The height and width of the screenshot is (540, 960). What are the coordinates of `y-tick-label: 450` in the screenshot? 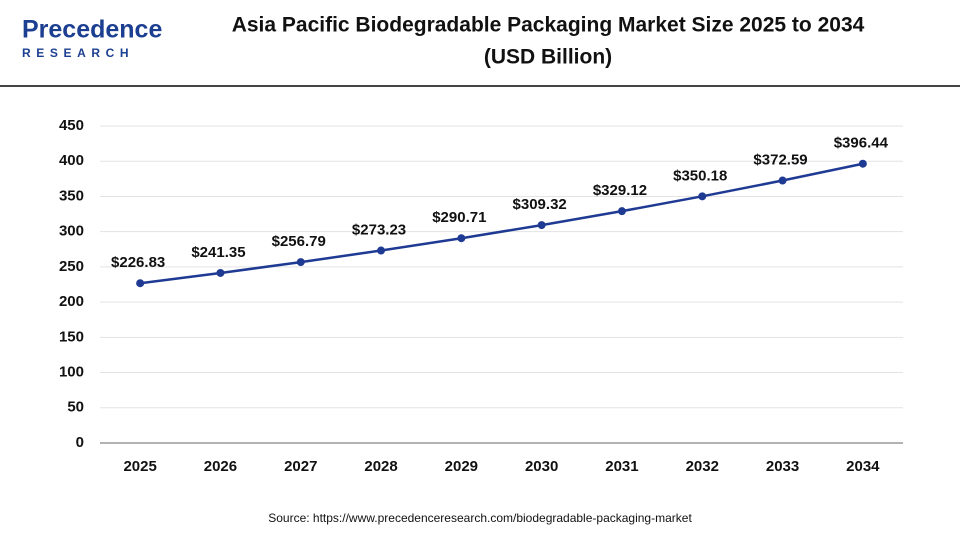 It's located at (71, 125).